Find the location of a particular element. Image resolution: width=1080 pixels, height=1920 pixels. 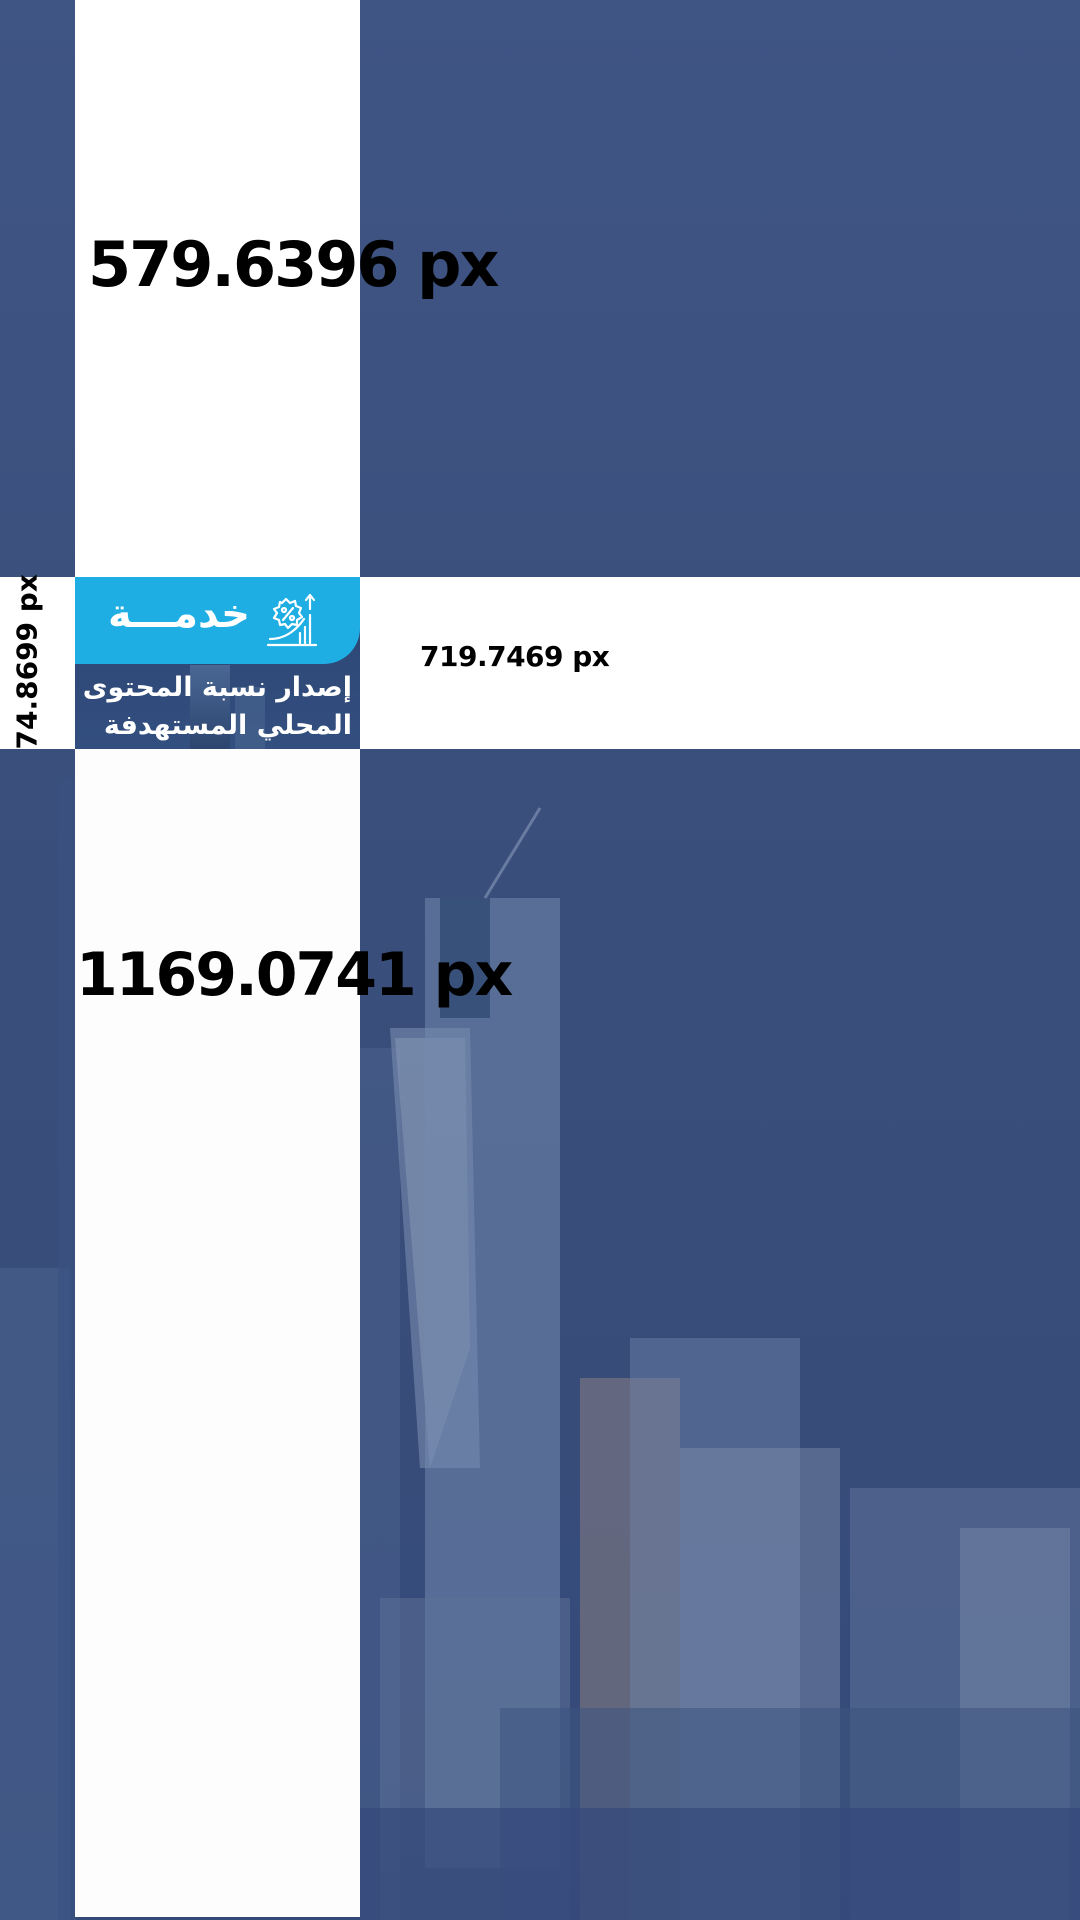

service-badge: خدمـــة is located at coordinates (217, 620).